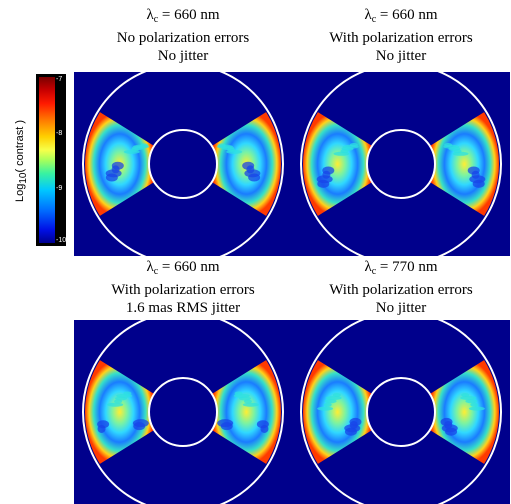 The image size is (511, 504). What do you see at coordinates (401, 268) in the screenshot?
I see `wavelength-label: λc = 770 nm` at bounding box center [401, 268].